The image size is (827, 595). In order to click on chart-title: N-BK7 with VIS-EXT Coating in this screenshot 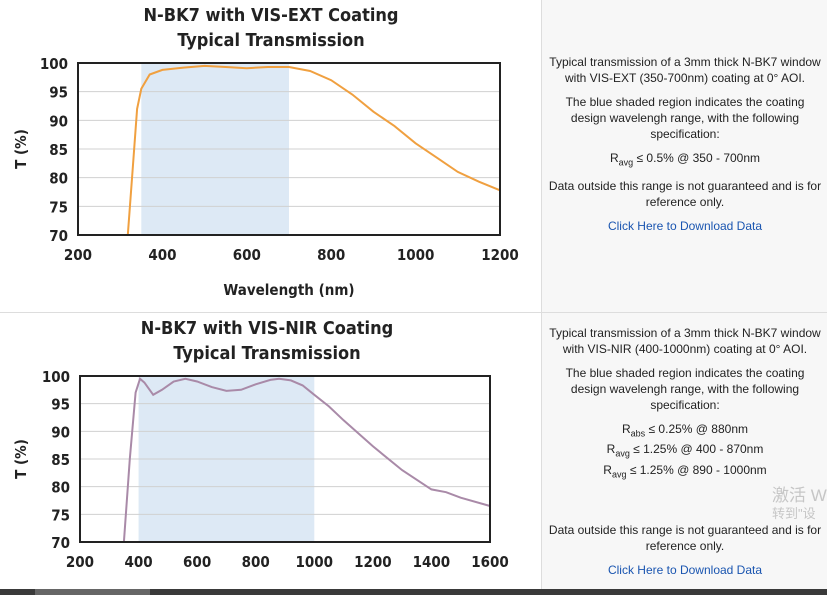, I will do `click(270, 15)`.